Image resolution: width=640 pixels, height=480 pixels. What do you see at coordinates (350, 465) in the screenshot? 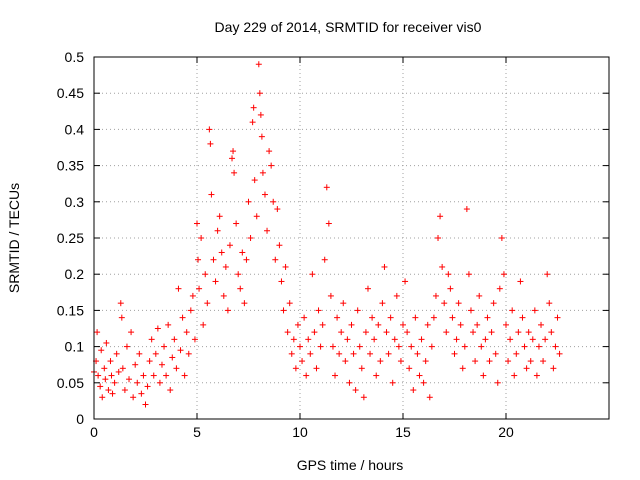
I see `x-axis-label: GPS time / hours` at bounding box center [350, 465].